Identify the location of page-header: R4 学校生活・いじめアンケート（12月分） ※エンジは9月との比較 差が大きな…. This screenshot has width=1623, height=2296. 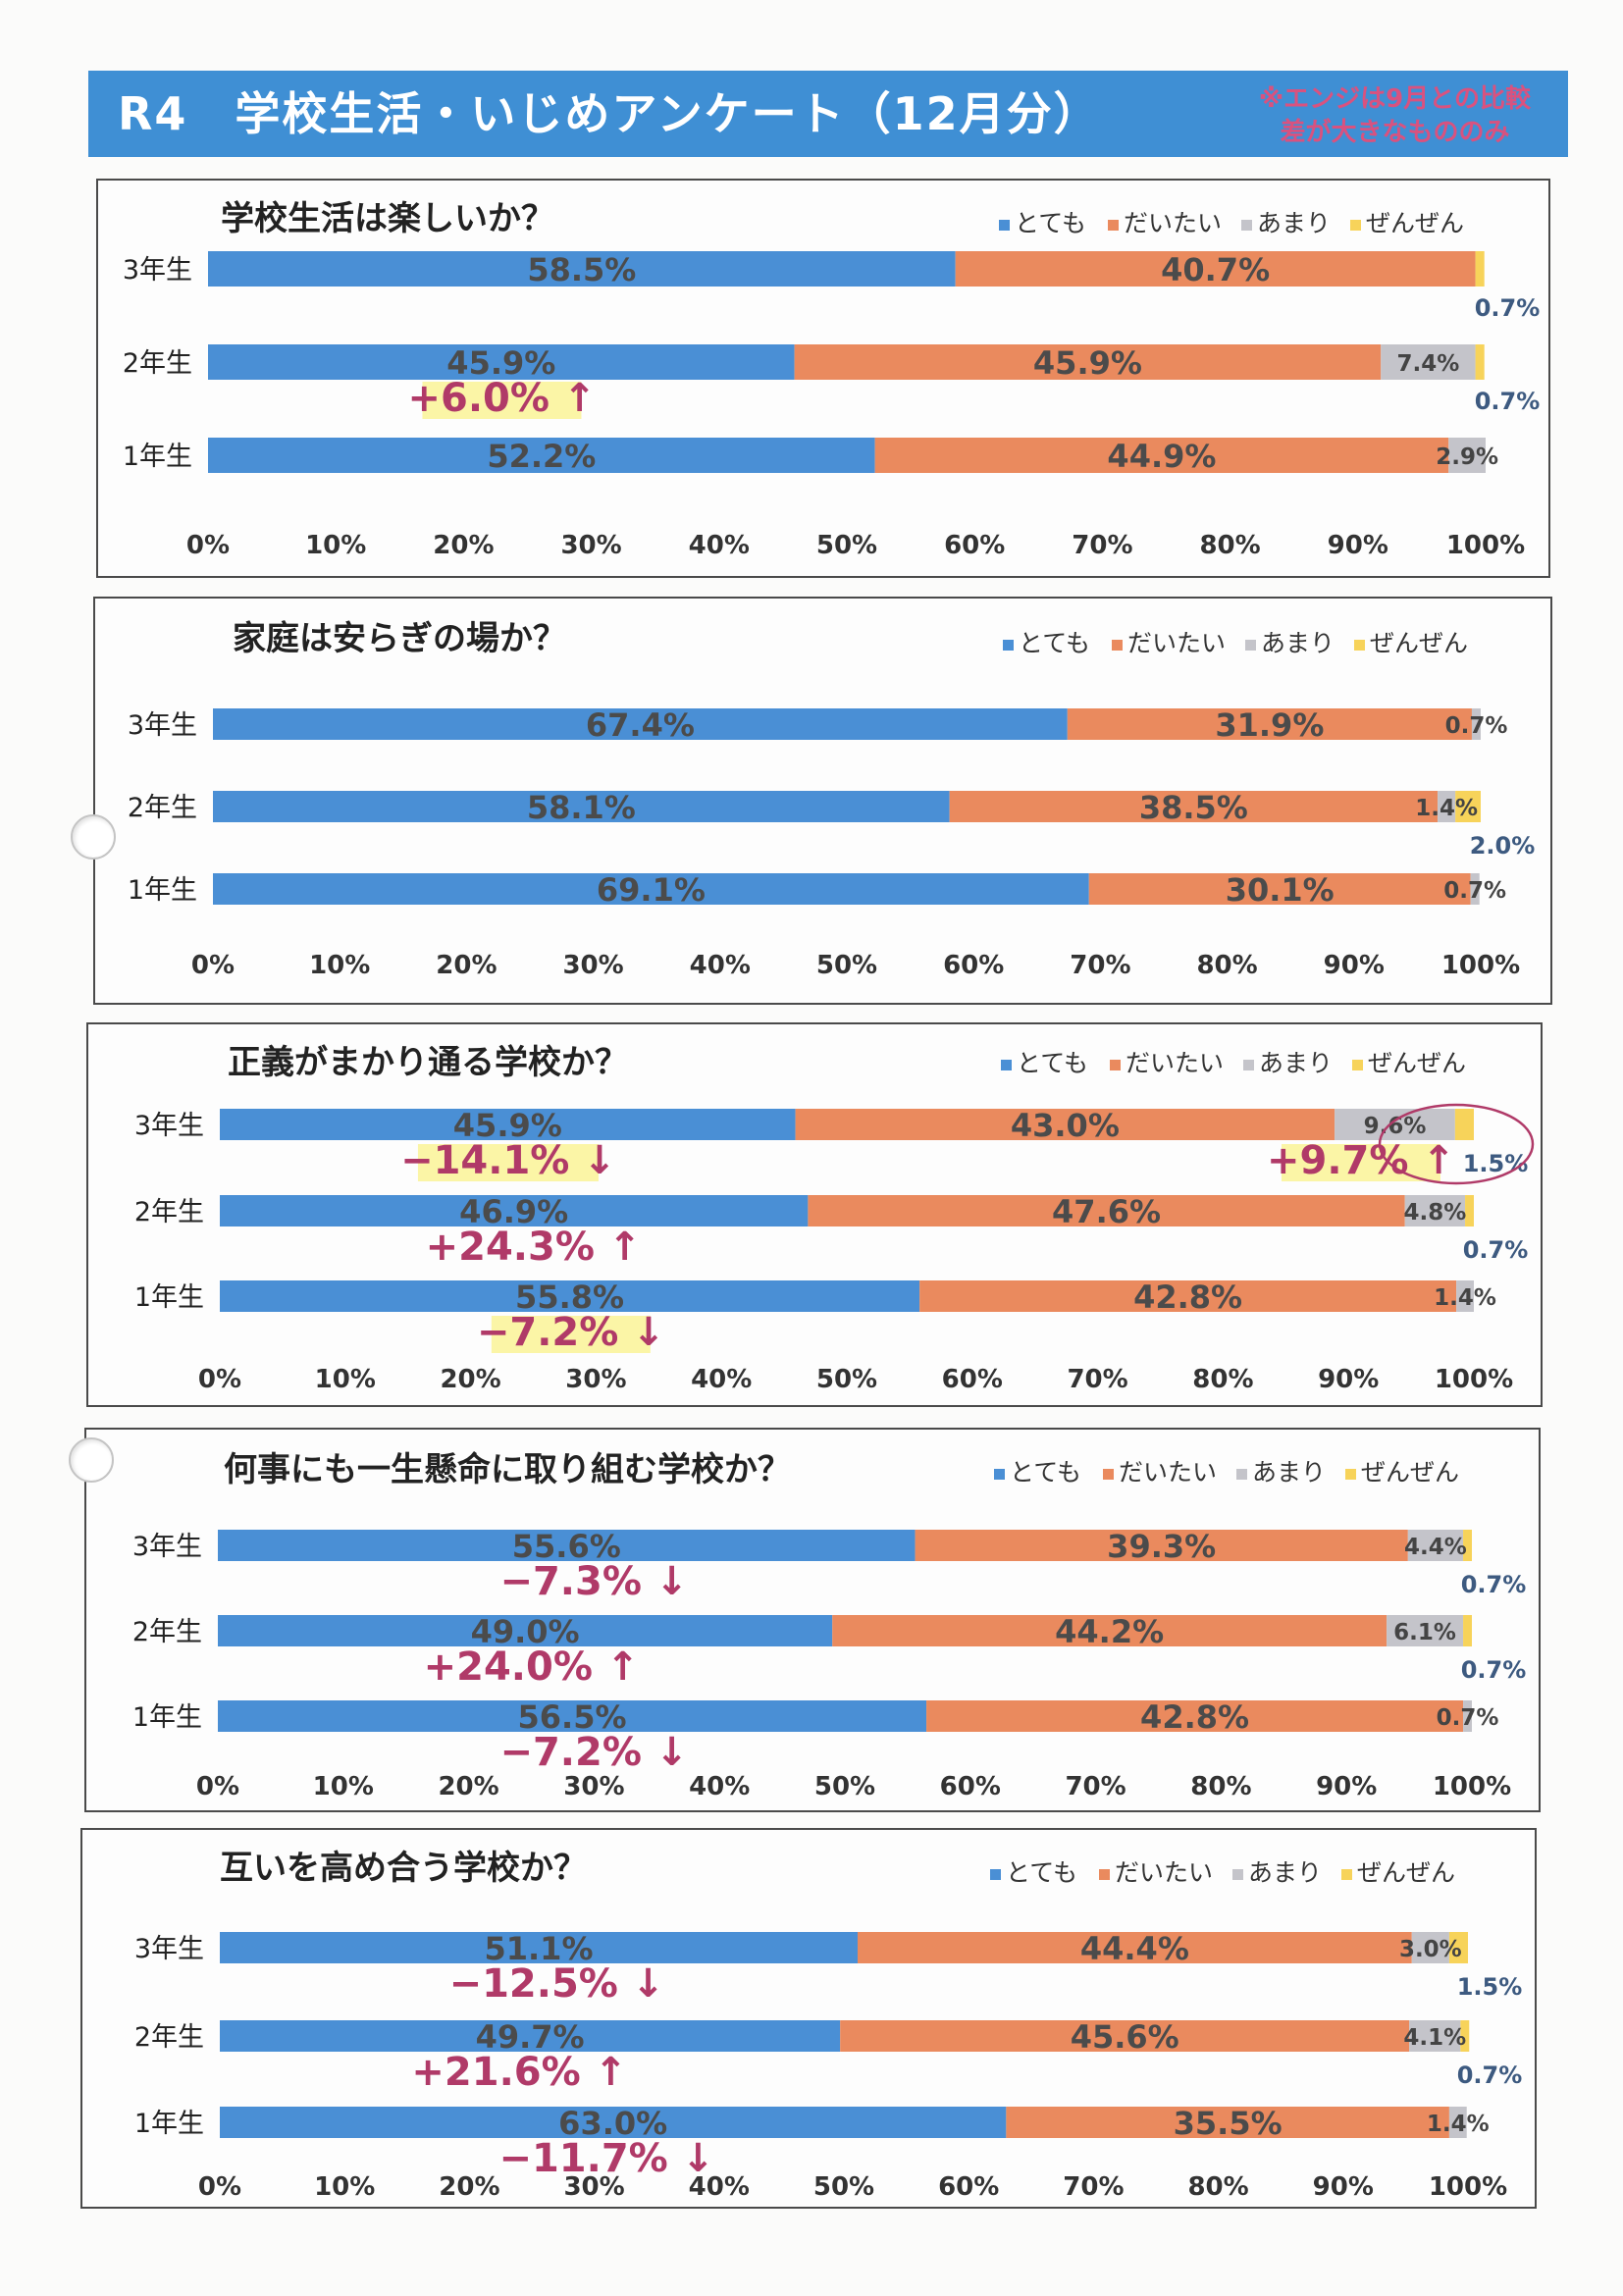
(828, 114).